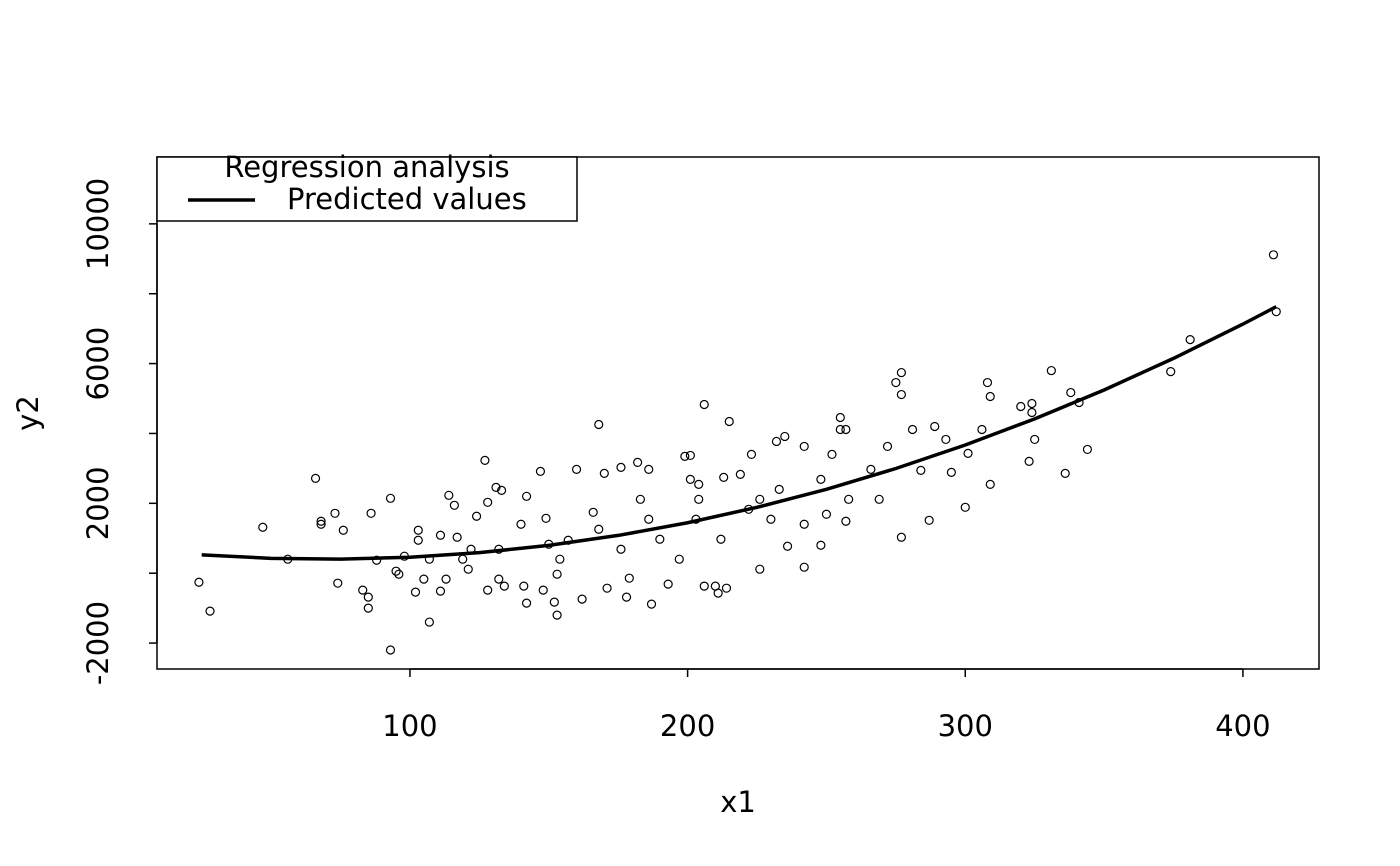 The image size is (1400, 866). Describe the element at coordinates (965, 726) in the screenshot. I see `x-tick-label: 300` at that location.